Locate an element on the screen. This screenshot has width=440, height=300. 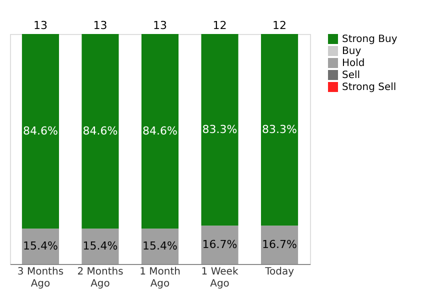
x-tick-label: 2 Months Ago is located at coordinates (100, 278).